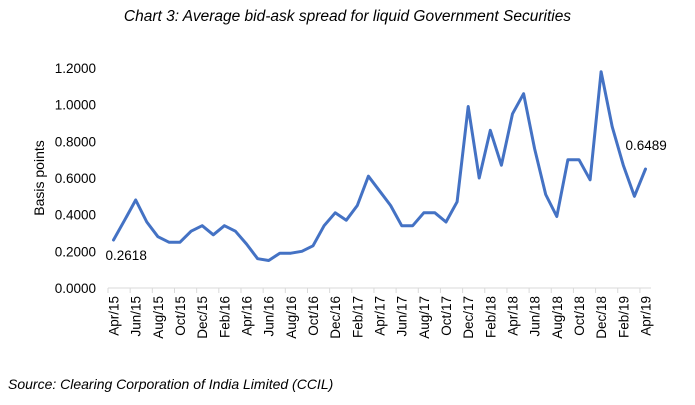 The height and width of the screenshot is (405, 695). What do you see at coordinates (645, 316) in the screenshot?
I see `x-tick-label: Apr/19` at bounding box center [645, 316].